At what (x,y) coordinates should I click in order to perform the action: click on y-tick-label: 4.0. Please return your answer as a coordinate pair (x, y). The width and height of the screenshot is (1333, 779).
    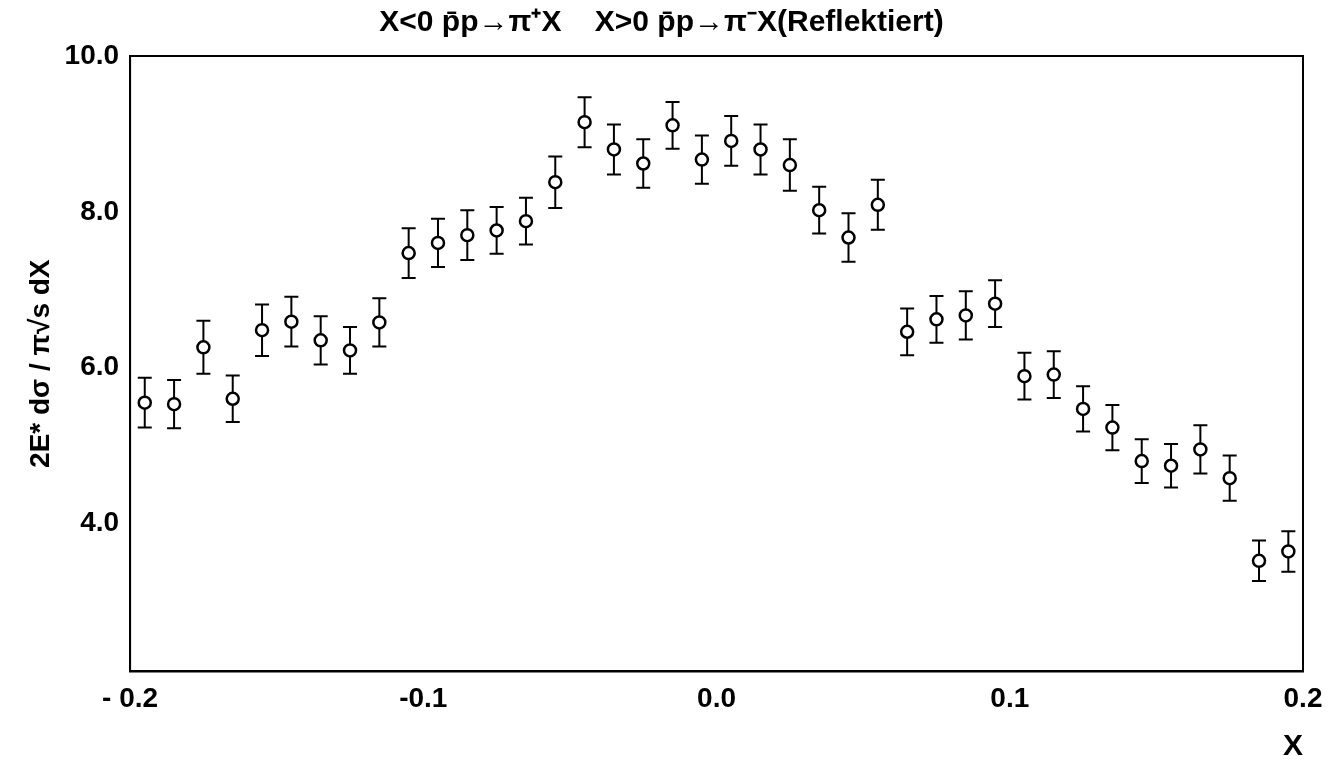
    Looking at the image, I should click on (100, 522).